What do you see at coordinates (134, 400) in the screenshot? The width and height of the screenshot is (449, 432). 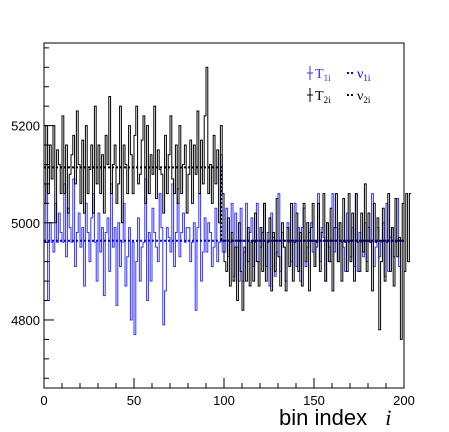 I see `x-tick-label: 50` at bounding box center [134, 400].